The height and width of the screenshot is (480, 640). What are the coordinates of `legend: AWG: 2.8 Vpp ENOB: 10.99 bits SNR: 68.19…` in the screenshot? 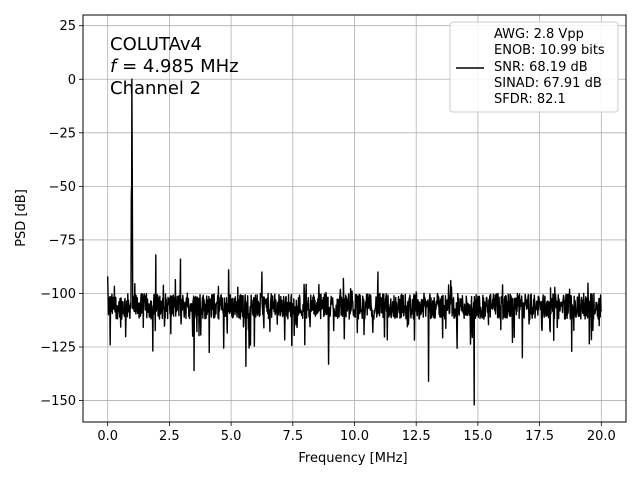 It's located at (534, 67).